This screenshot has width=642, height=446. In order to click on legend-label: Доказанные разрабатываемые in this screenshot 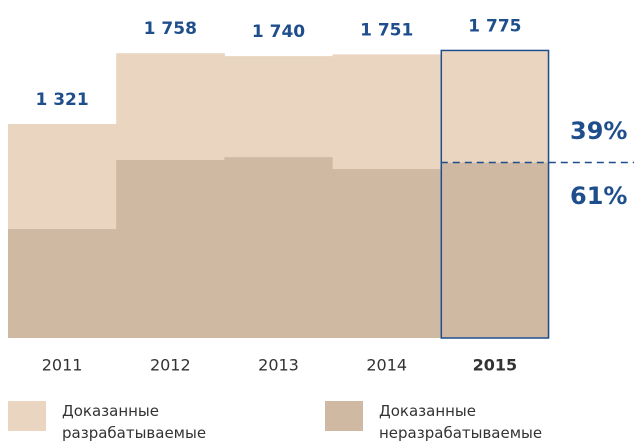, I will do `click(134, 422)`.